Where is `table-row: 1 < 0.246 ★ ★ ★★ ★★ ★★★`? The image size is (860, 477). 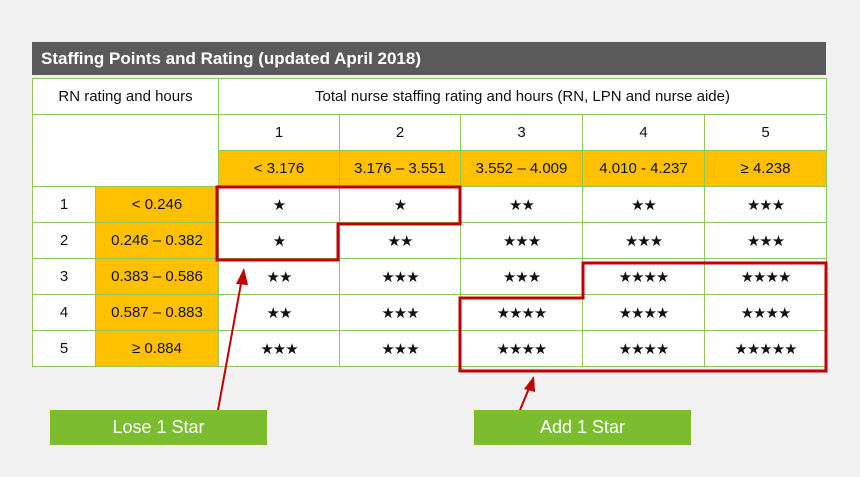
table-row: 1 < 0.246 ★ ★ ★★ ★★ ★★★ is located at coordinates (430, 204).